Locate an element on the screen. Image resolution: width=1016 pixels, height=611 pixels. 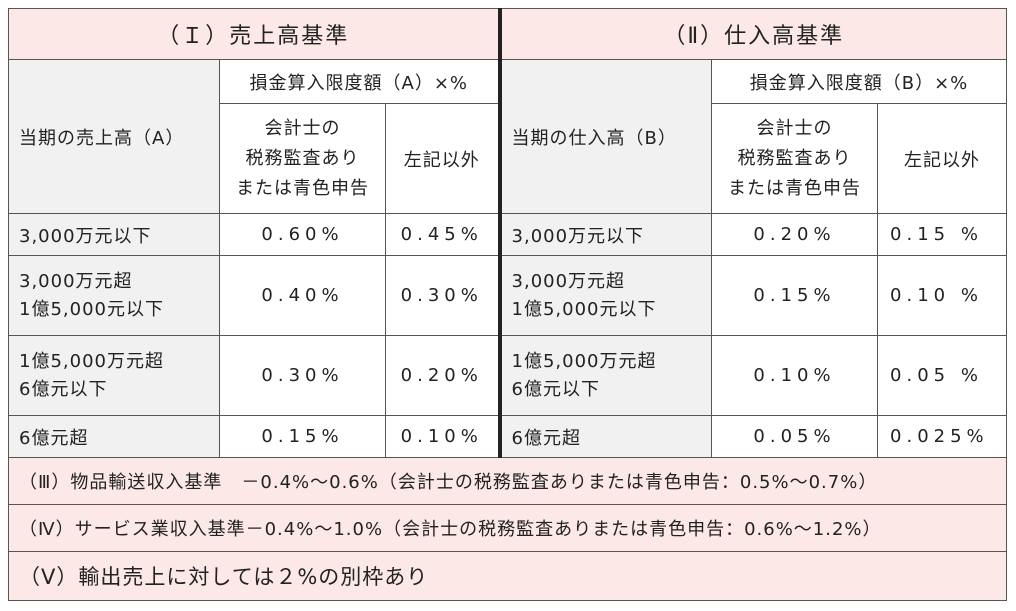
purchase-other-rate: 0.025% is located at coordinates (942, 436).